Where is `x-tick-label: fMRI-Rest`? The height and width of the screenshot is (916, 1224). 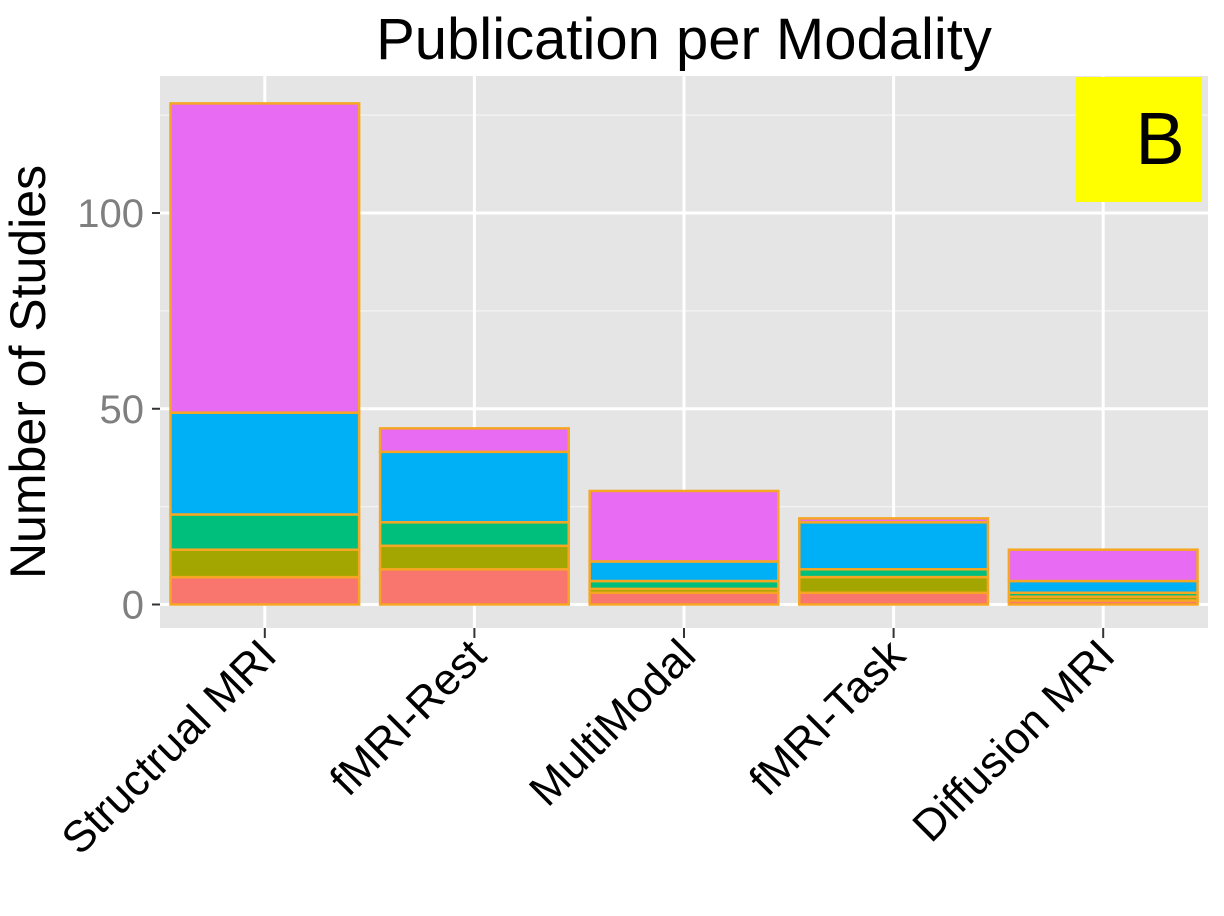
x-tick-label: fMRI-Rest is located at coordinates (408, 717).